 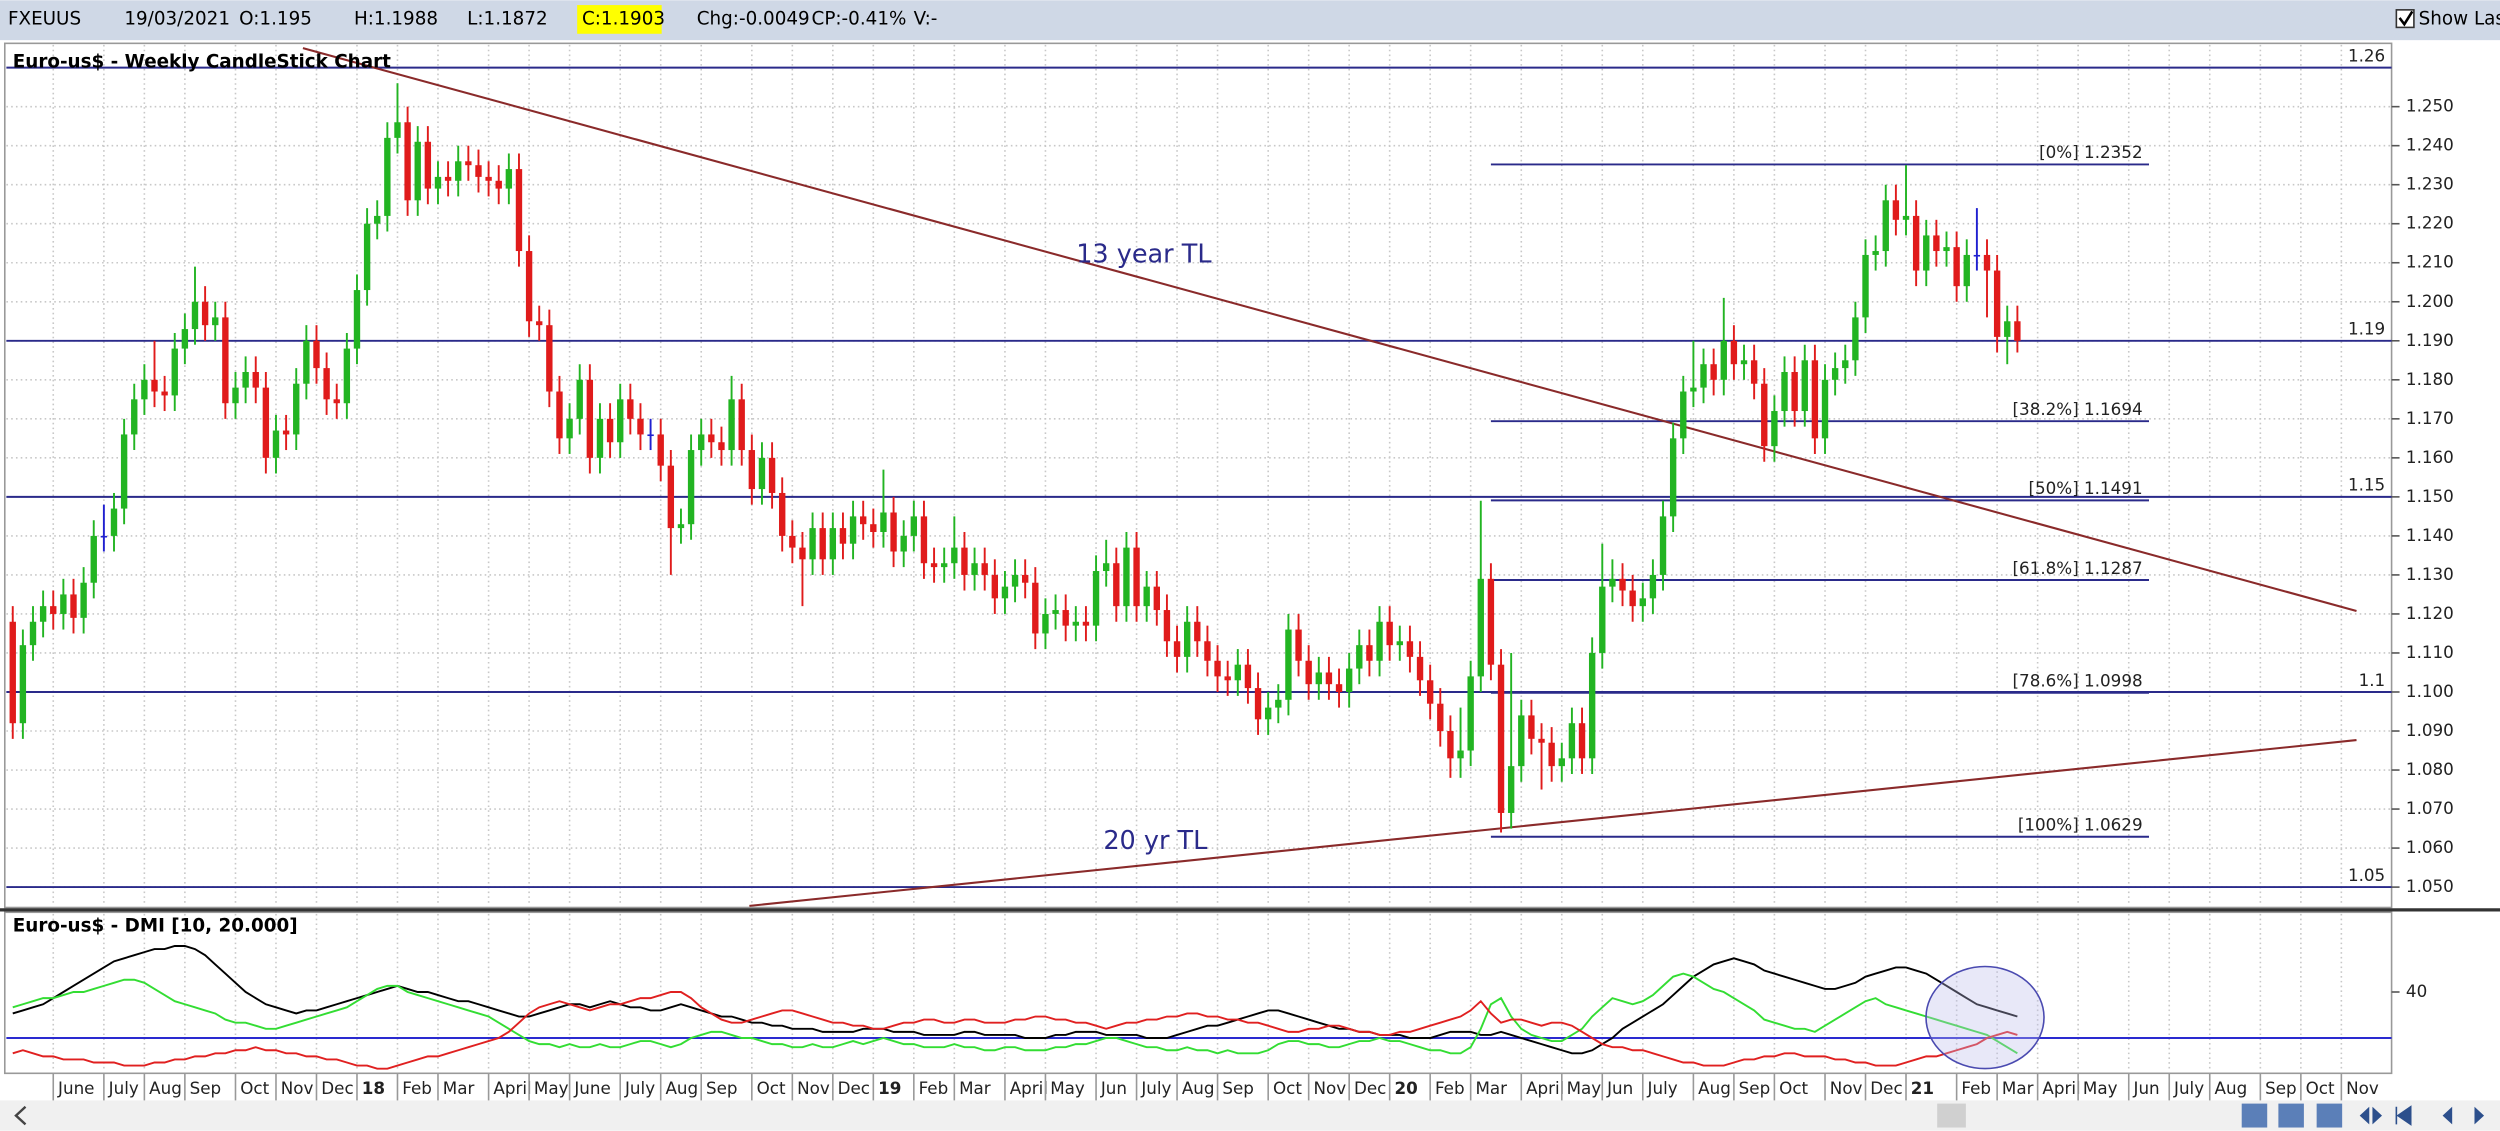 I want to click on change: Chg:-0.0049, so click(x=753, y=18).